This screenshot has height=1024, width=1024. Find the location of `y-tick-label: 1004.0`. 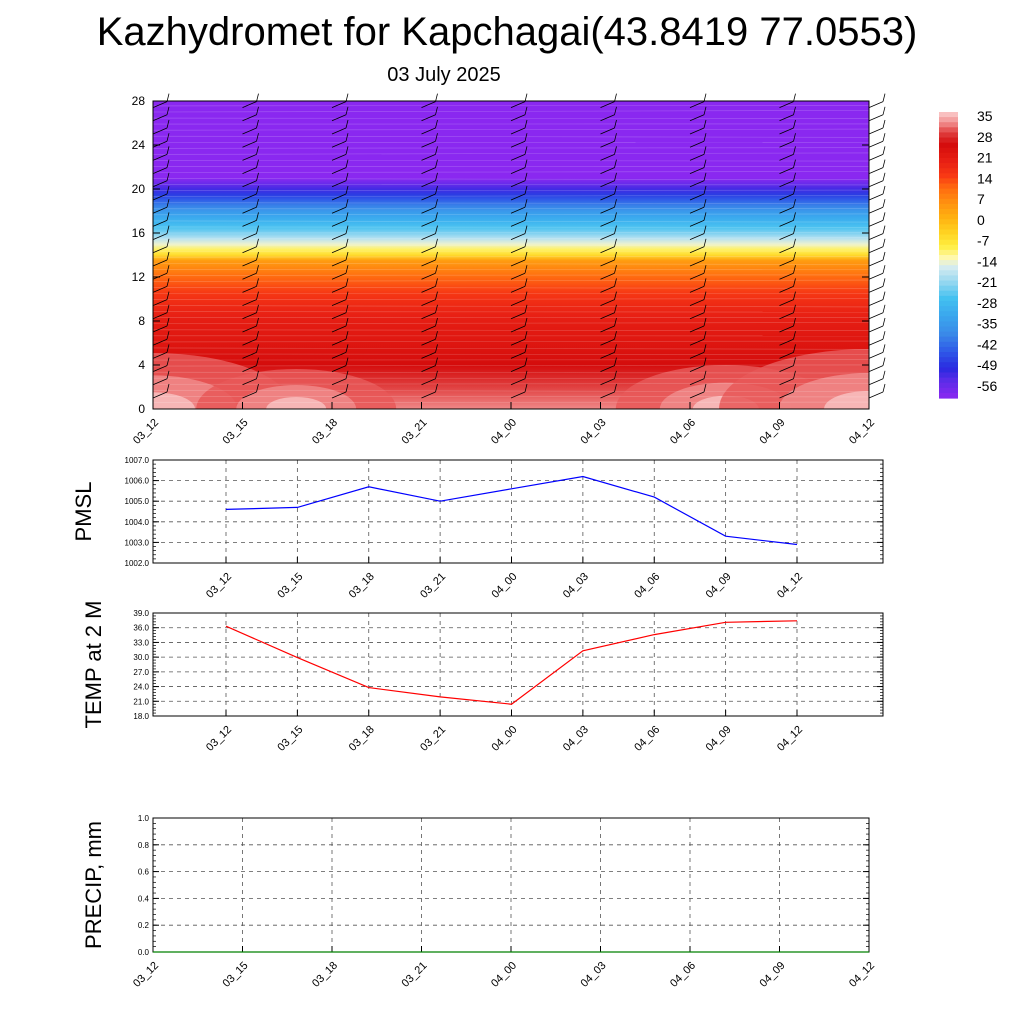

y-tick-label: 1004.0 is located at coordinates (137, 522).